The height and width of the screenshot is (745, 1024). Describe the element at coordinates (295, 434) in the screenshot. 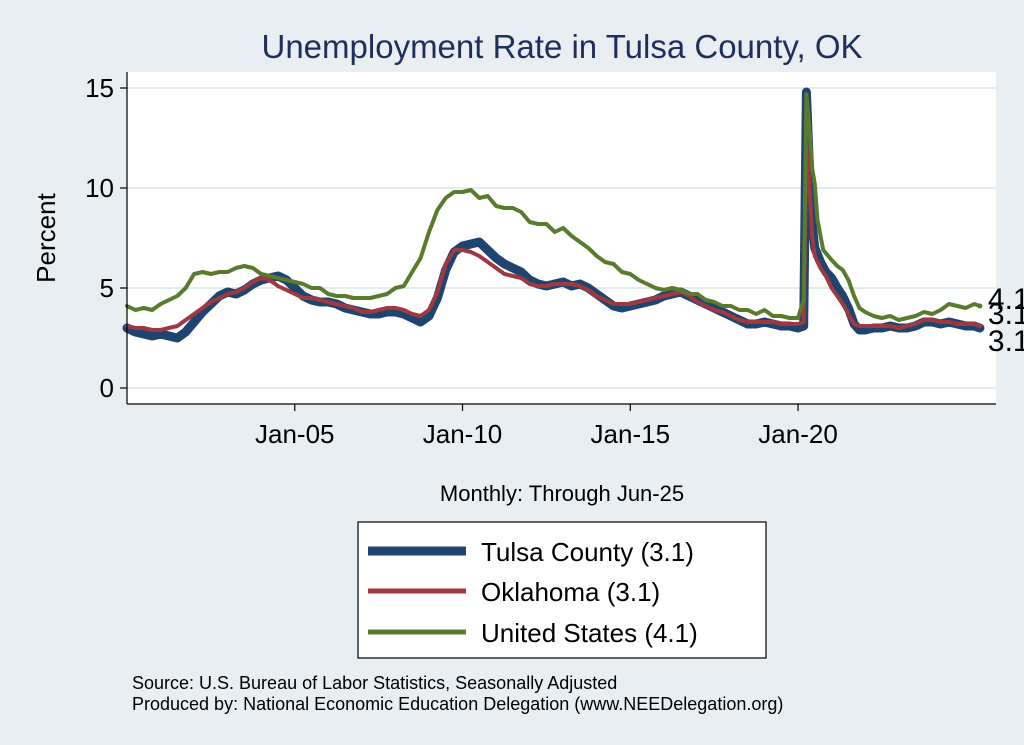

I see `x-tick-label-Jan-05: Jan-05` at that location.